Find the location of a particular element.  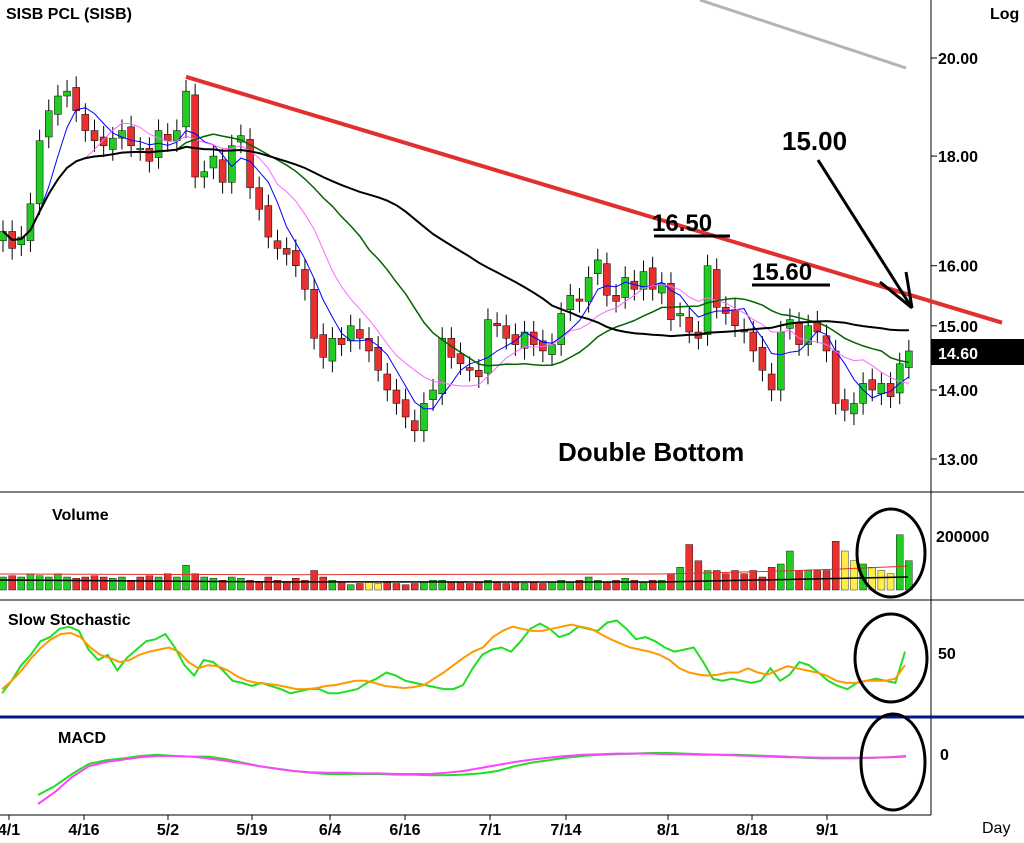

stochastic-d-line is located at coordinates (453, 657).